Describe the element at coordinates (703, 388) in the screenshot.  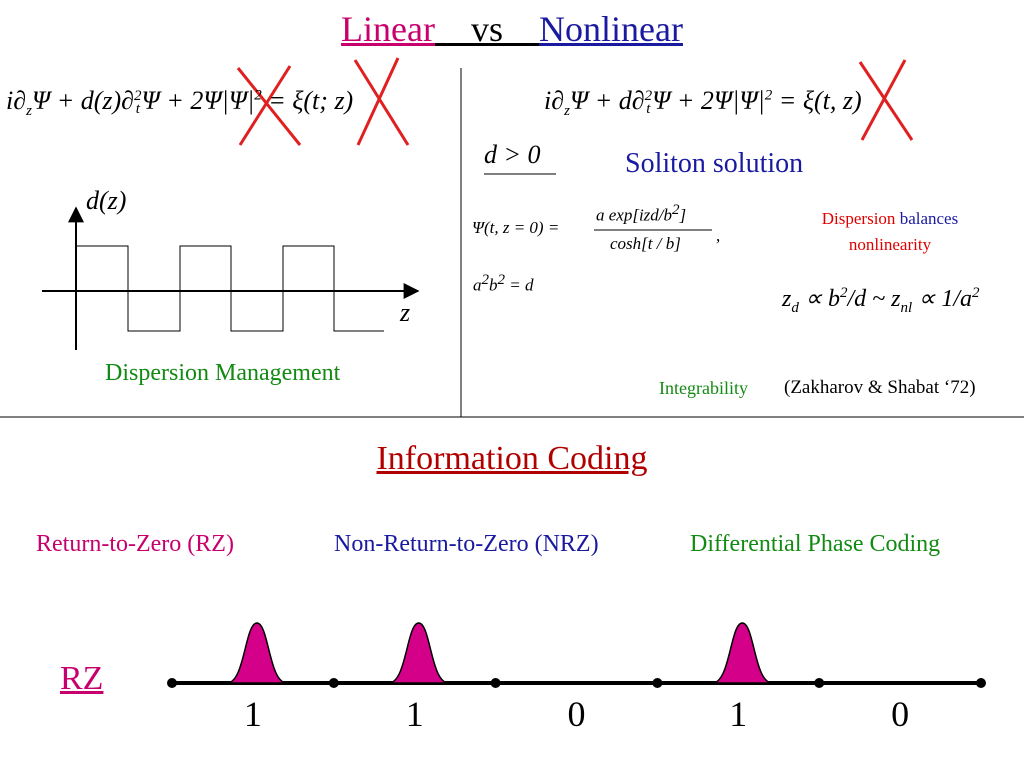
I see `integrability: Integrability` at that location.